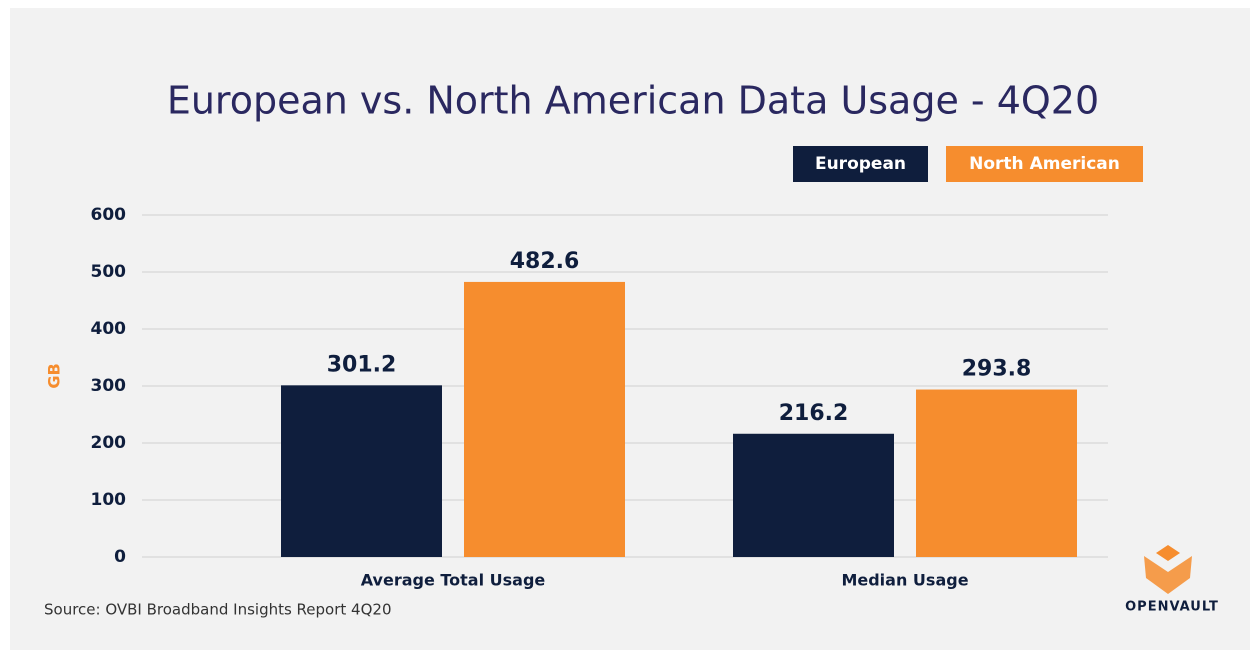 The image size is (1254, 661). Describe the element at coordinates (109, 272) in the screenshot. I see `y-tick-label: 500` at that location.